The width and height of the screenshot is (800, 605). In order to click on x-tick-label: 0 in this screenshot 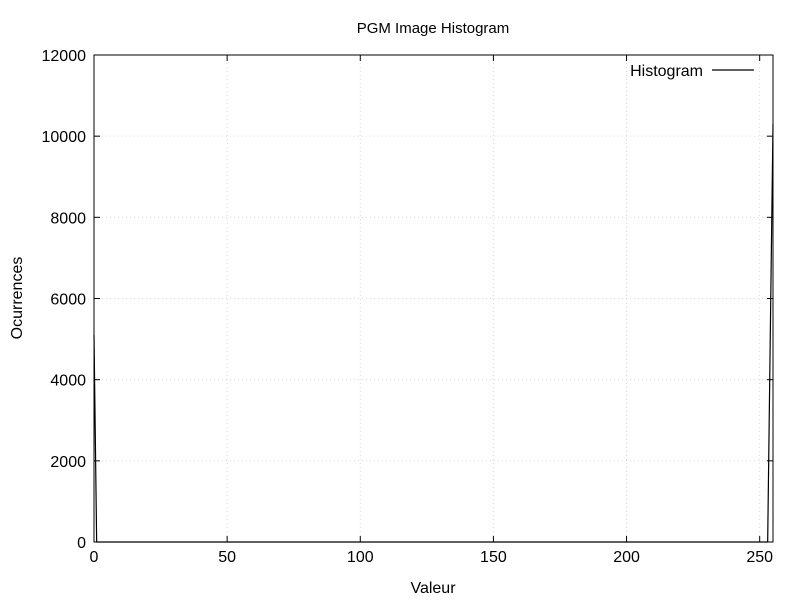, I will do `click(94, 557)`.